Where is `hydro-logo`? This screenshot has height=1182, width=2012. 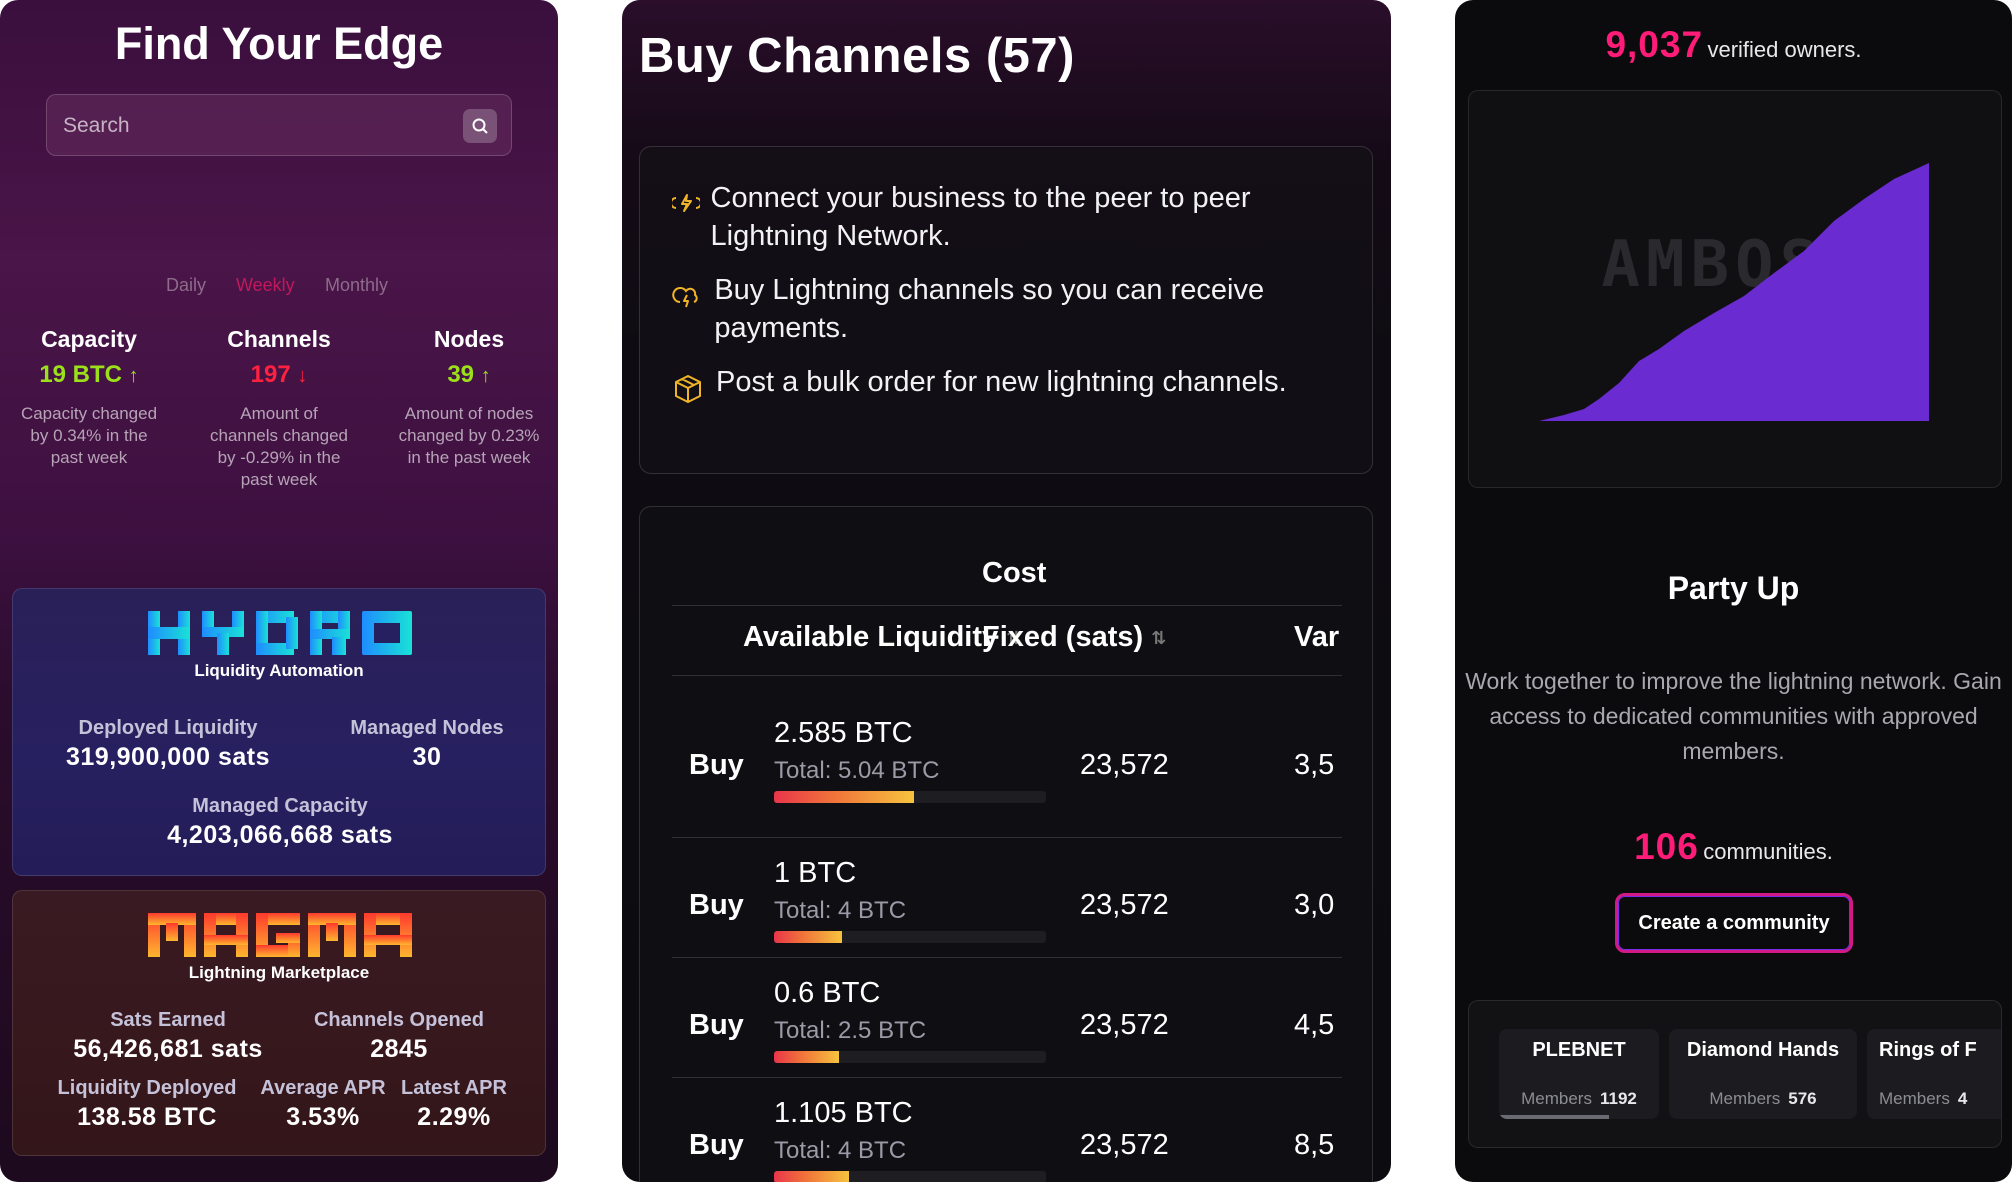
hydro-logo is located at coordinates (280, 633).